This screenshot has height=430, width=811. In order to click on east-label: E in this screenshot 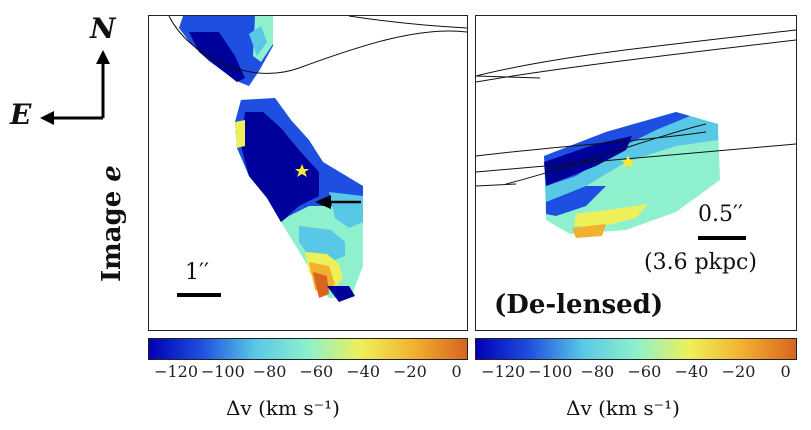, I will do `click(21, 114)`.